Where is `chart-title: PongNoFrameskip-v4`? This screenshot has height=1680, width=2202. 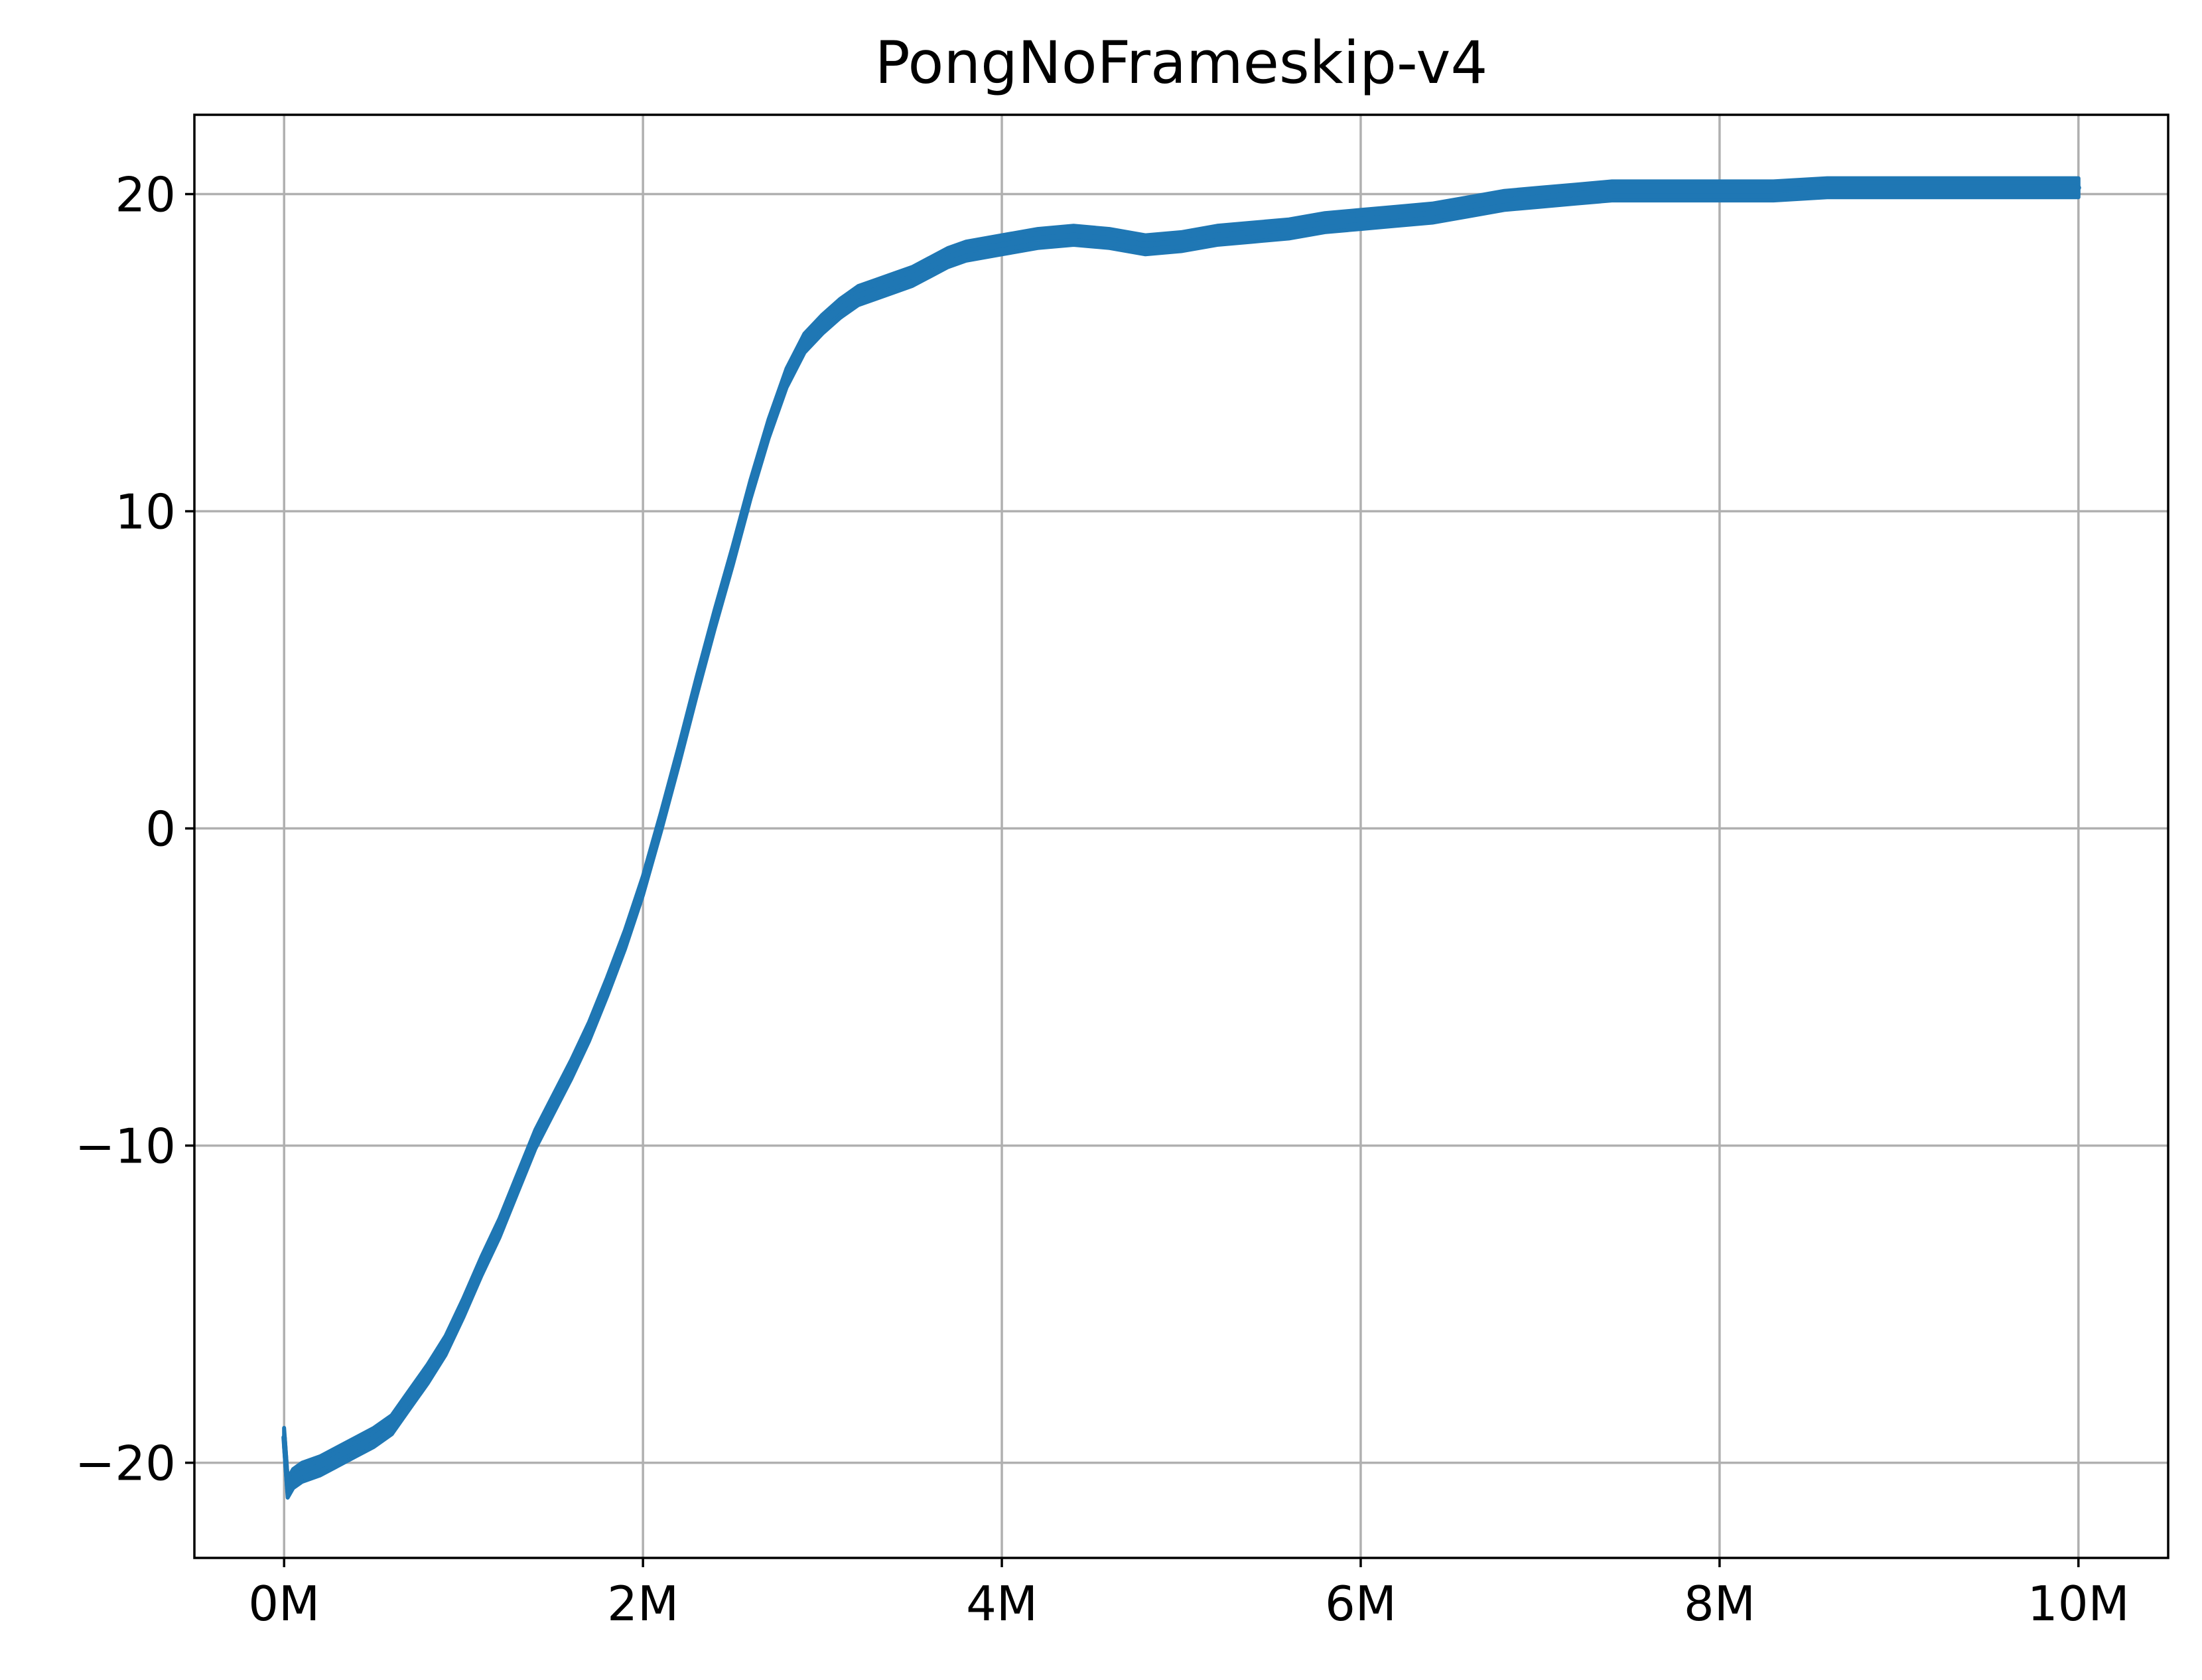 chart-title: PongNoFrameskip-v4 is located at coordinates (1182, 63).